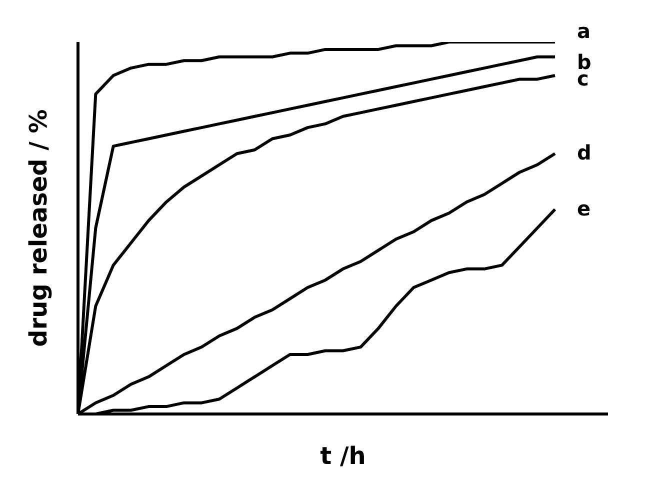 This screenshot has height=493, width=668. I want to click on series-label: a, so click(583, 31).